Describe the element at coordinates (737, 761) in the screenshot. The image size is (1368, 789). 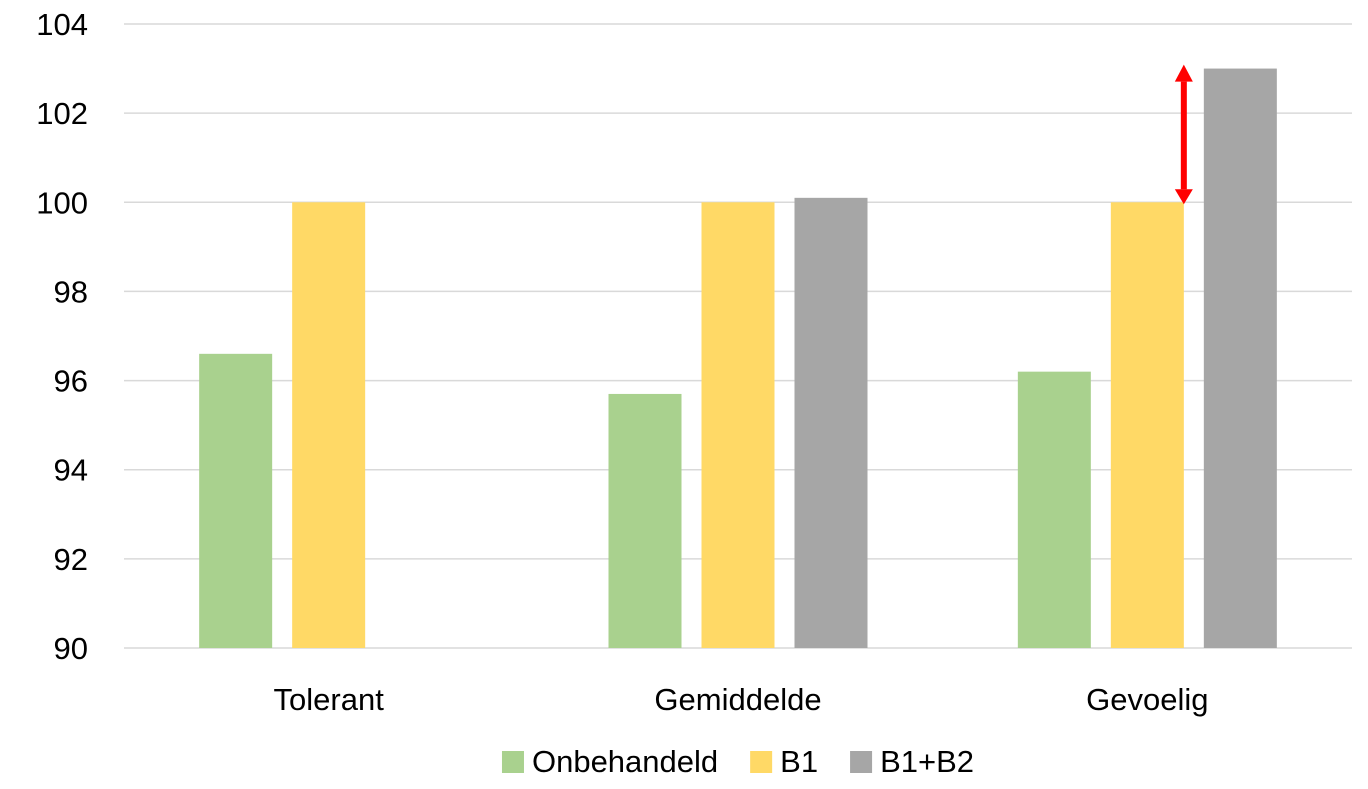
I see `legend: Onbehandeld B1 B1+B2` at that location.